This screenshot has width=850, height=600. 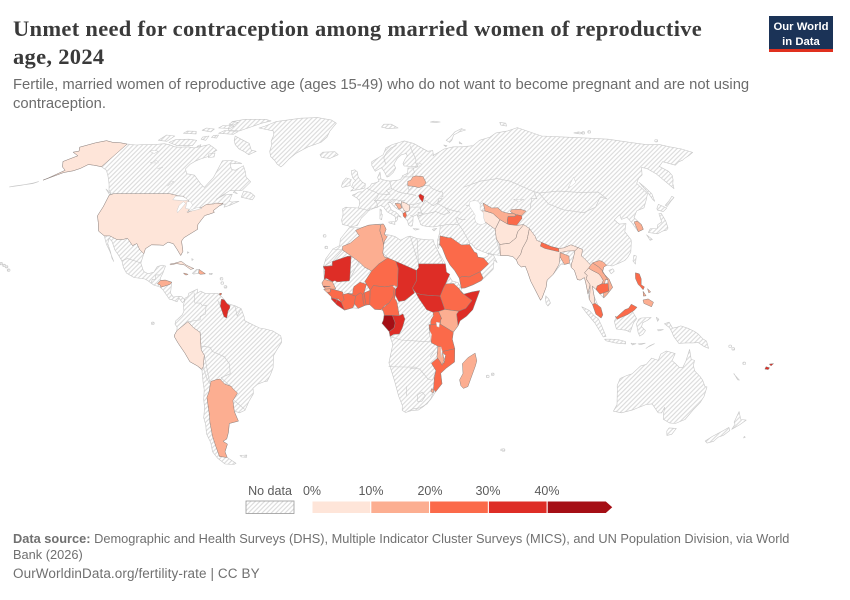 What do you see at coordinates (487, 491) in the screenshot?
I see `svg-text: 30%` at bounding box center [487, 491].